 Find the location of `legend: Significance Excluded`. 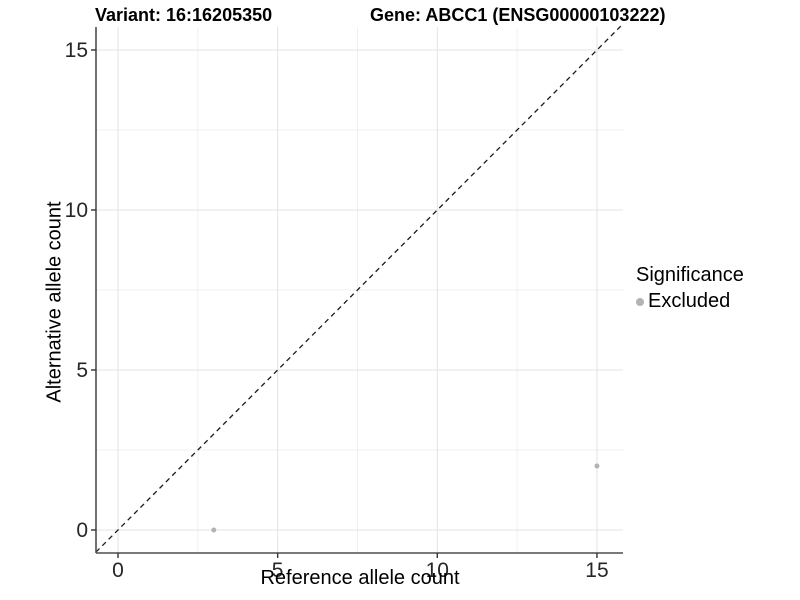

legend: Significance Excluded is located at coordinates (690, 288).